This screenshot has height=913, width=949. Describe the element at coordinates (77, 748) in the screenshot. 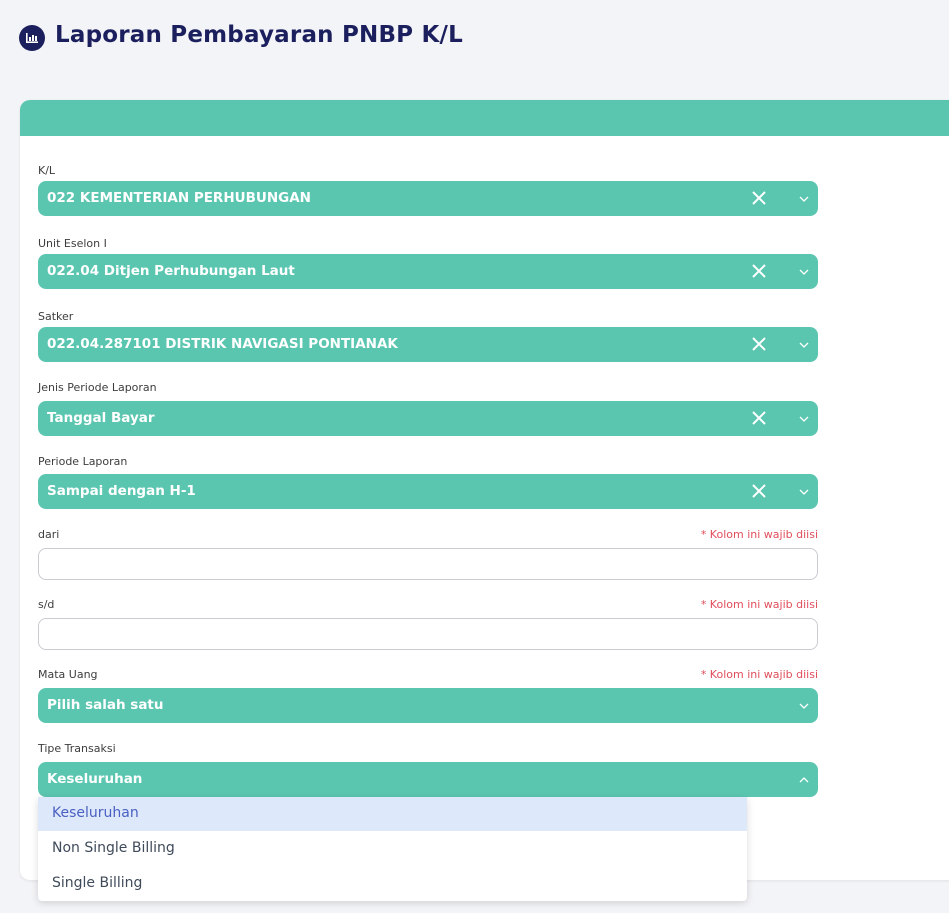

I see `field-label: Tipe Transaksi` at that location.